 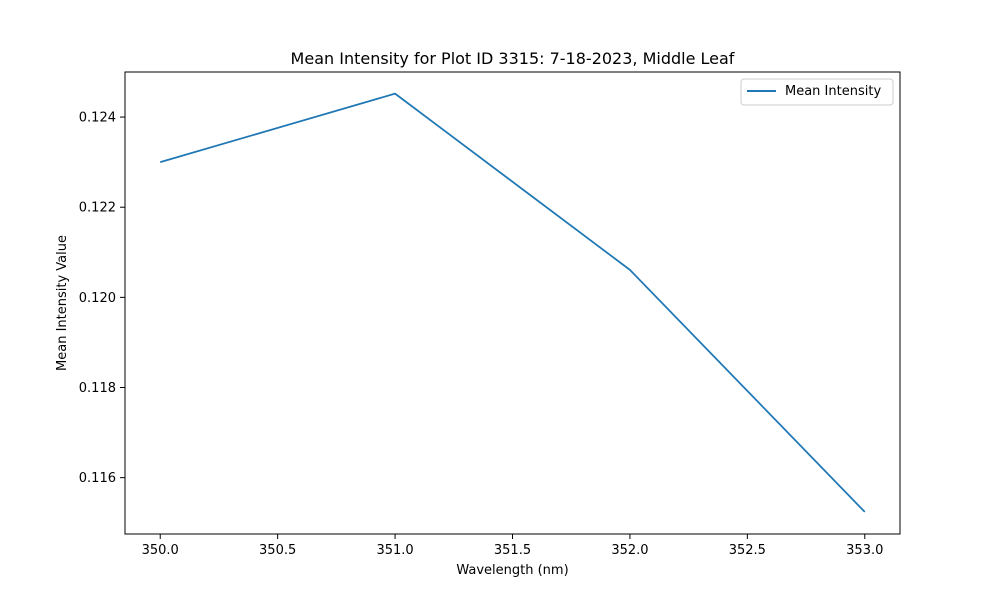 I want to click on y-tick-label: 0.118, so click(x=97, y=388).